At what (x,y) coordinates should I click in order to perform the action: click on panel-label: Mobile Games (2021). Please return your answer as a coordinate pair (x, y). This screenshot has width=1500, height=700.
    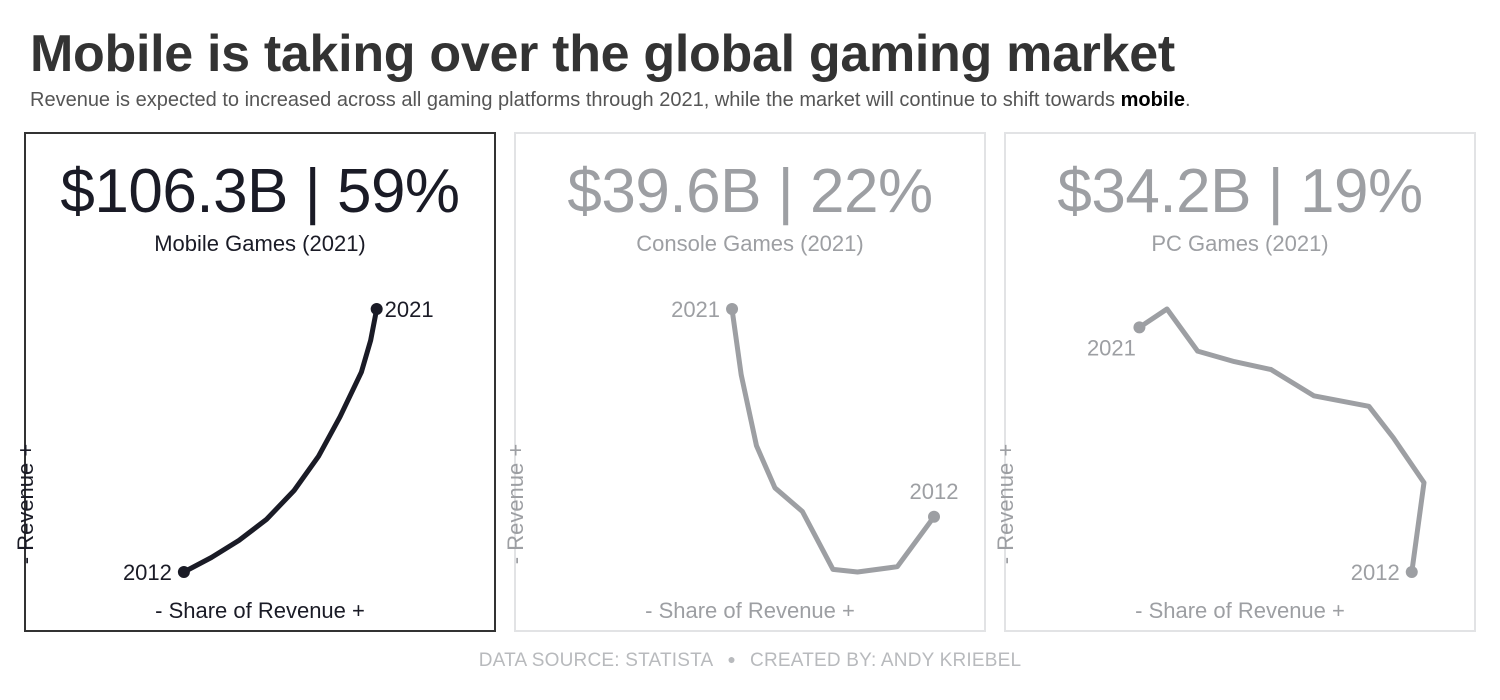
    Looking at the image, I should click on (260, 243).